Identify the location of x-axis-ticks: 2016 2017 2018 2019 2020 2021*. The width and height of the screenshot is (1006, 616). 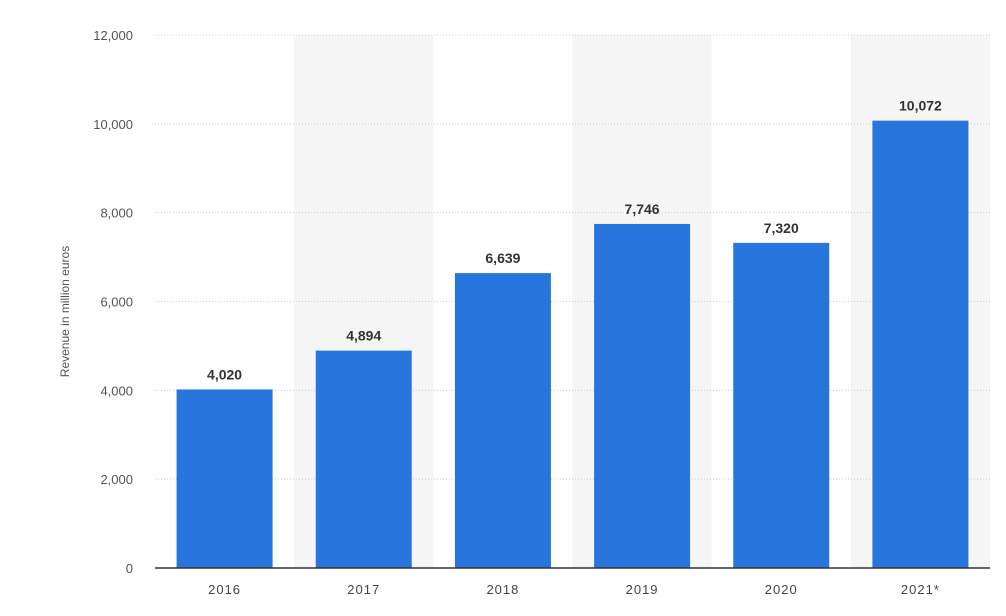
(574, 589).